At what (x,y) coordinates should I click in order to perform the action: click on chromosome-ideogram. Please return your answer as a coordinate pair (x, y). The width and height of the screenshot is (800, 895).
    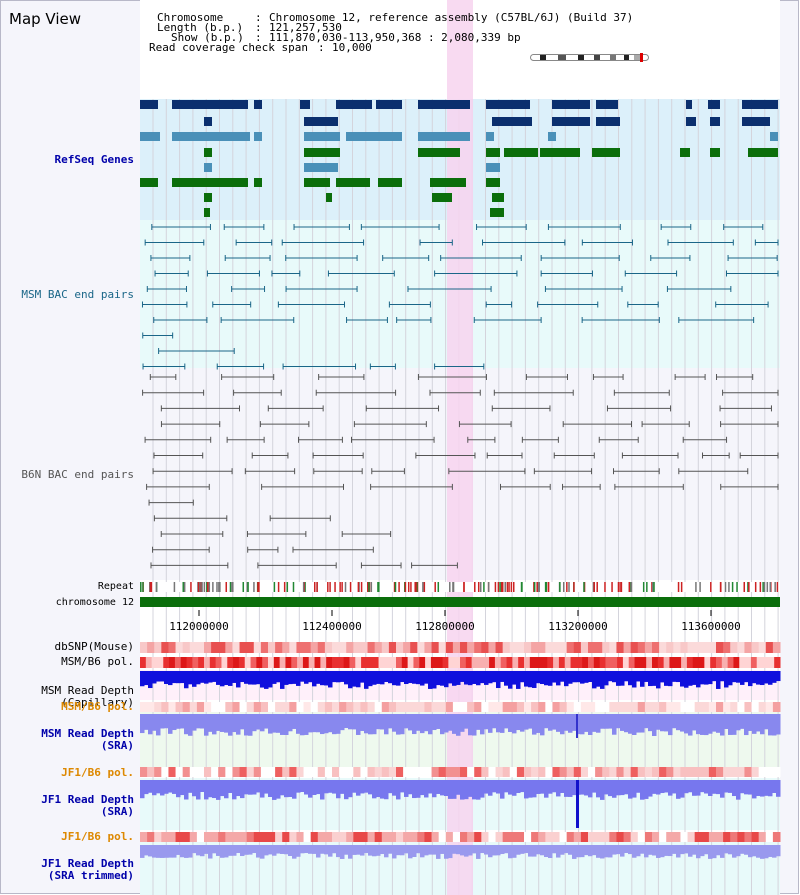
    Looking at the image, I should click on (590, 57).